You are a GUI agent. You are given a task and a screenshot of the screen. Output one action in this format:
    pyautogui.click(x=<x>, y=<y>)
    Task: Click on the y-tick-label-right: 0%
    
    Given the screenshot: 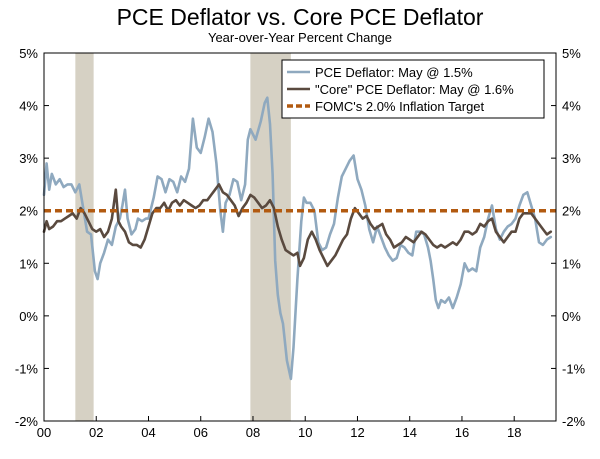 What is the action you would take?
    pyautogui.click(x=571, y=316)
    